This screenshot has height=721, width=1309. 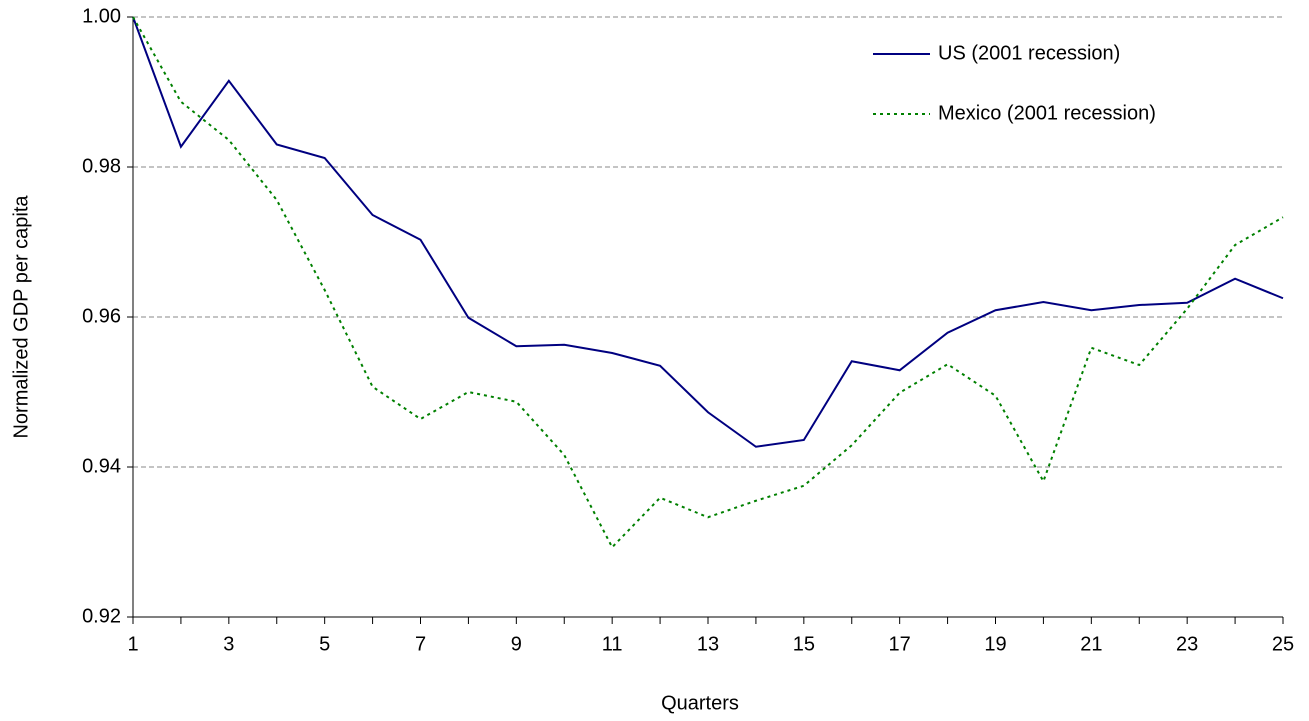 What do you see at coordinates (21, 317) in the screenshot?
I see `y-axis-label: Normalized GDP per capita` at bounding box center [21, 317].